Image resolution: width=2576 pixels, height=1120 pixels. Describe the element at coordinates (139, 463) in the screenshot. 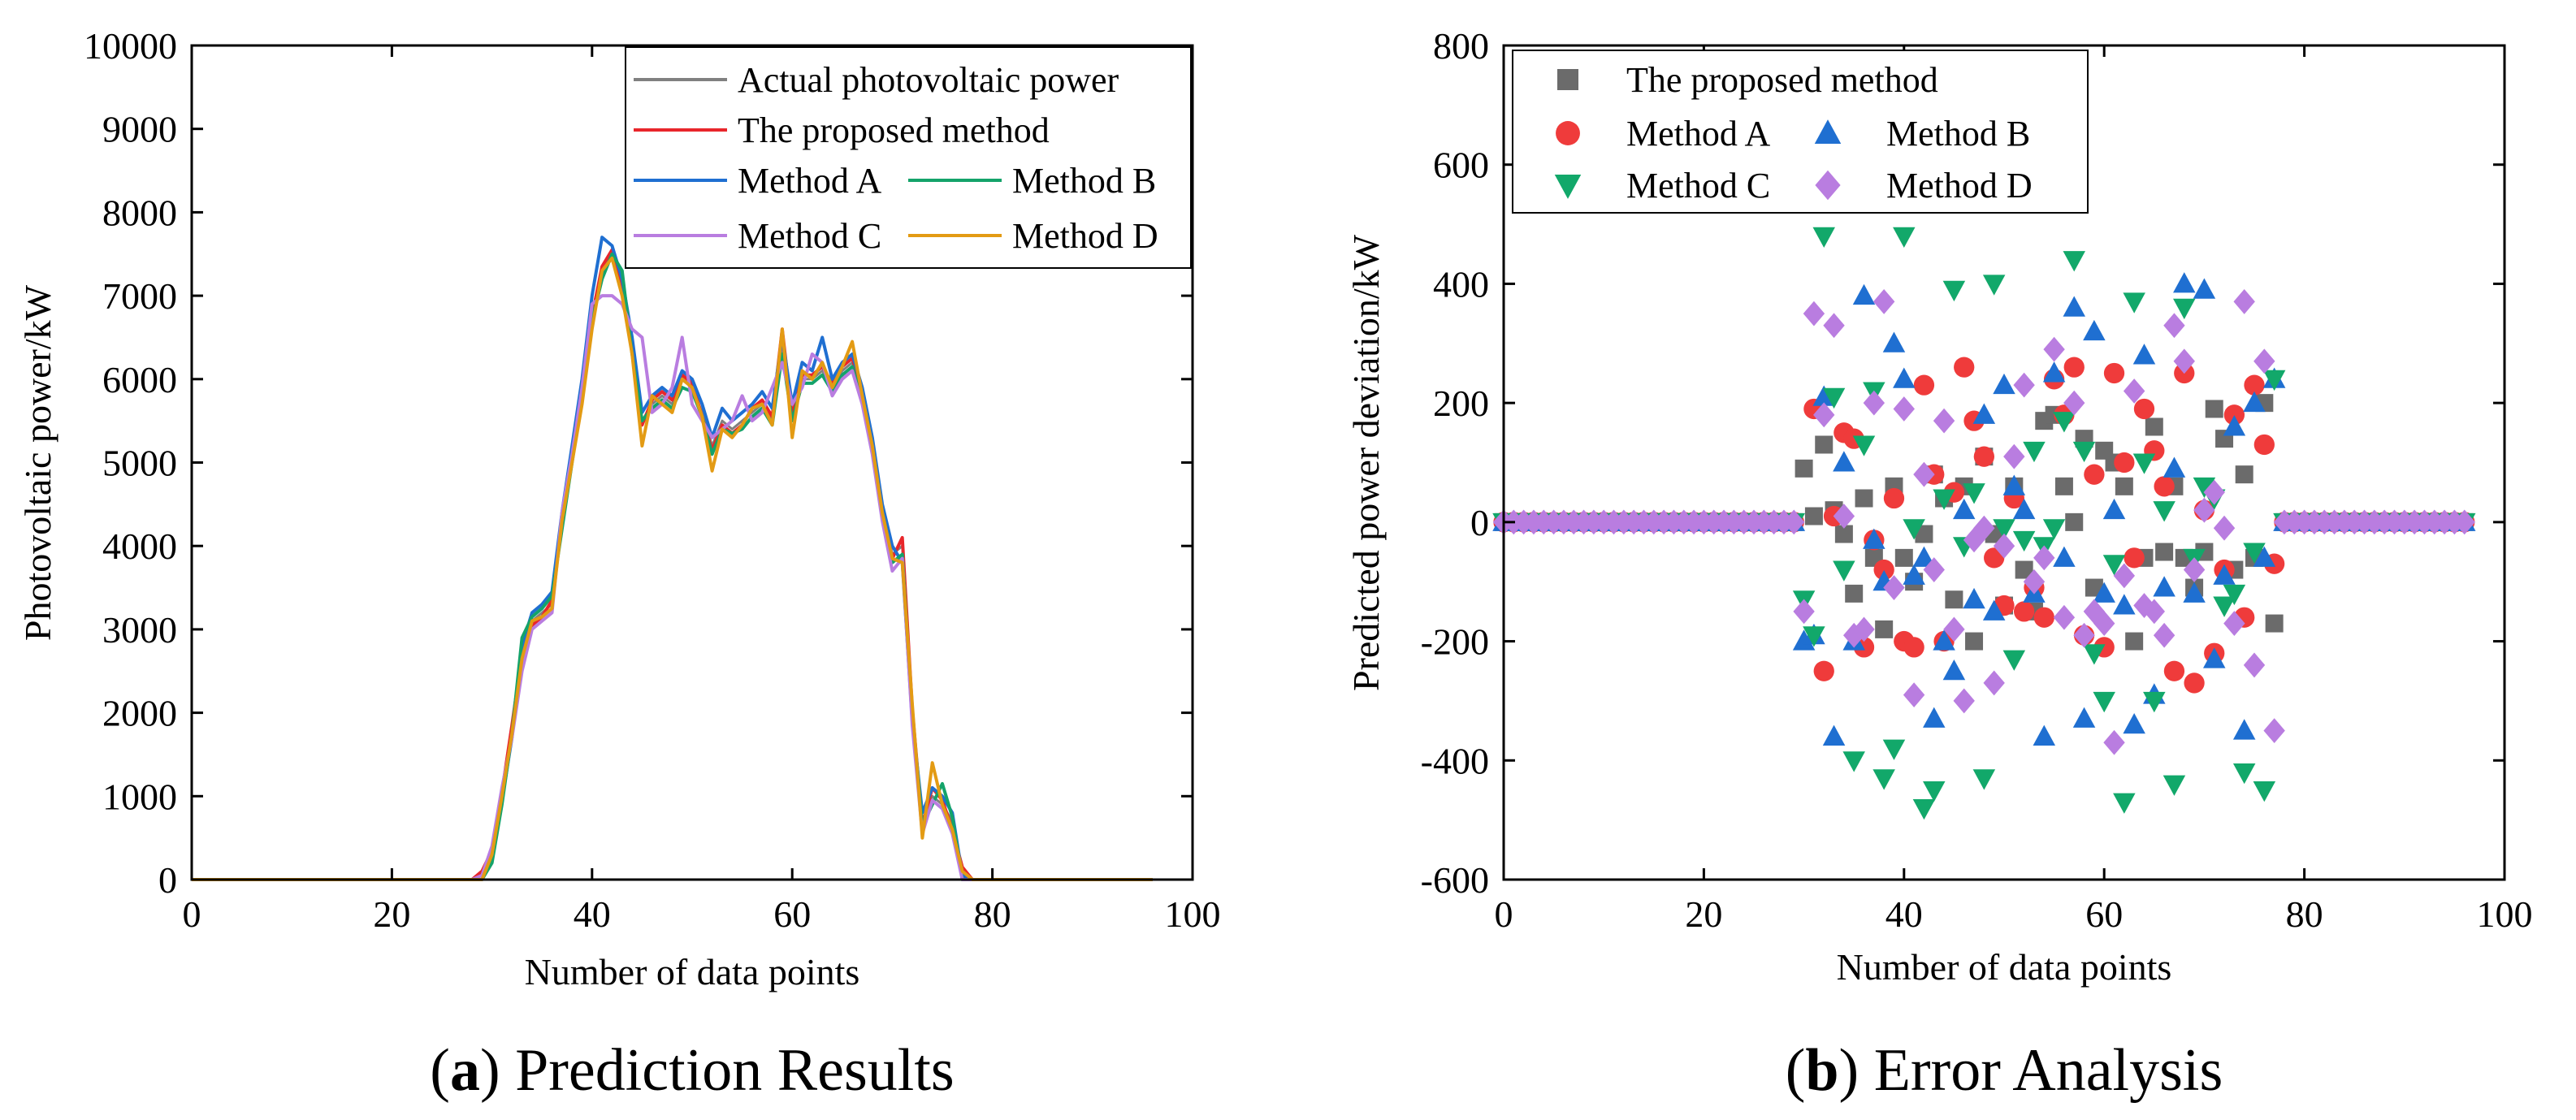

I see `a0-ytick-label: 5000` at that location.